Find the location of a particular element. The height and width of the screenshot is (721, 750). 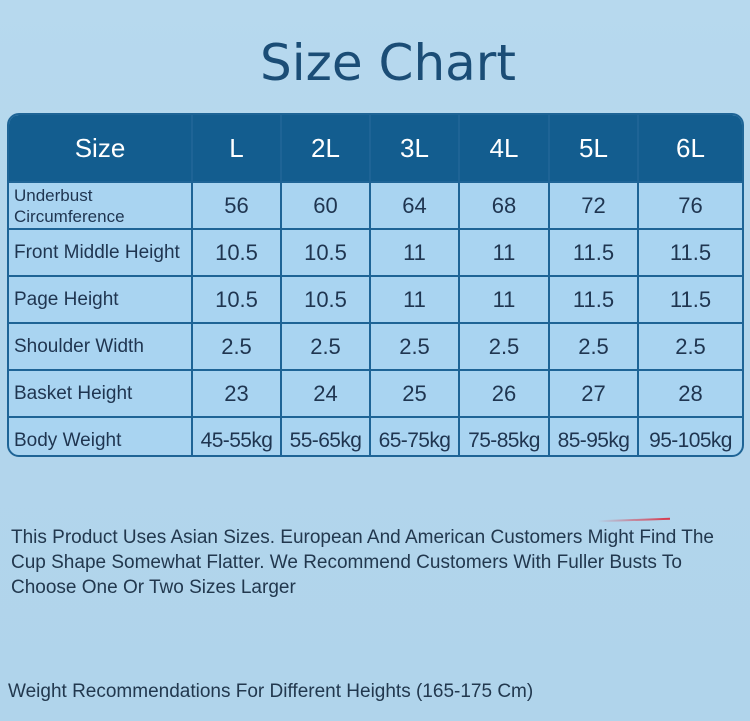

table-row: Shoulder Width 2.5 2.5 2.5 2.5 2.5 2.5 is located at coordinates (375, 346).